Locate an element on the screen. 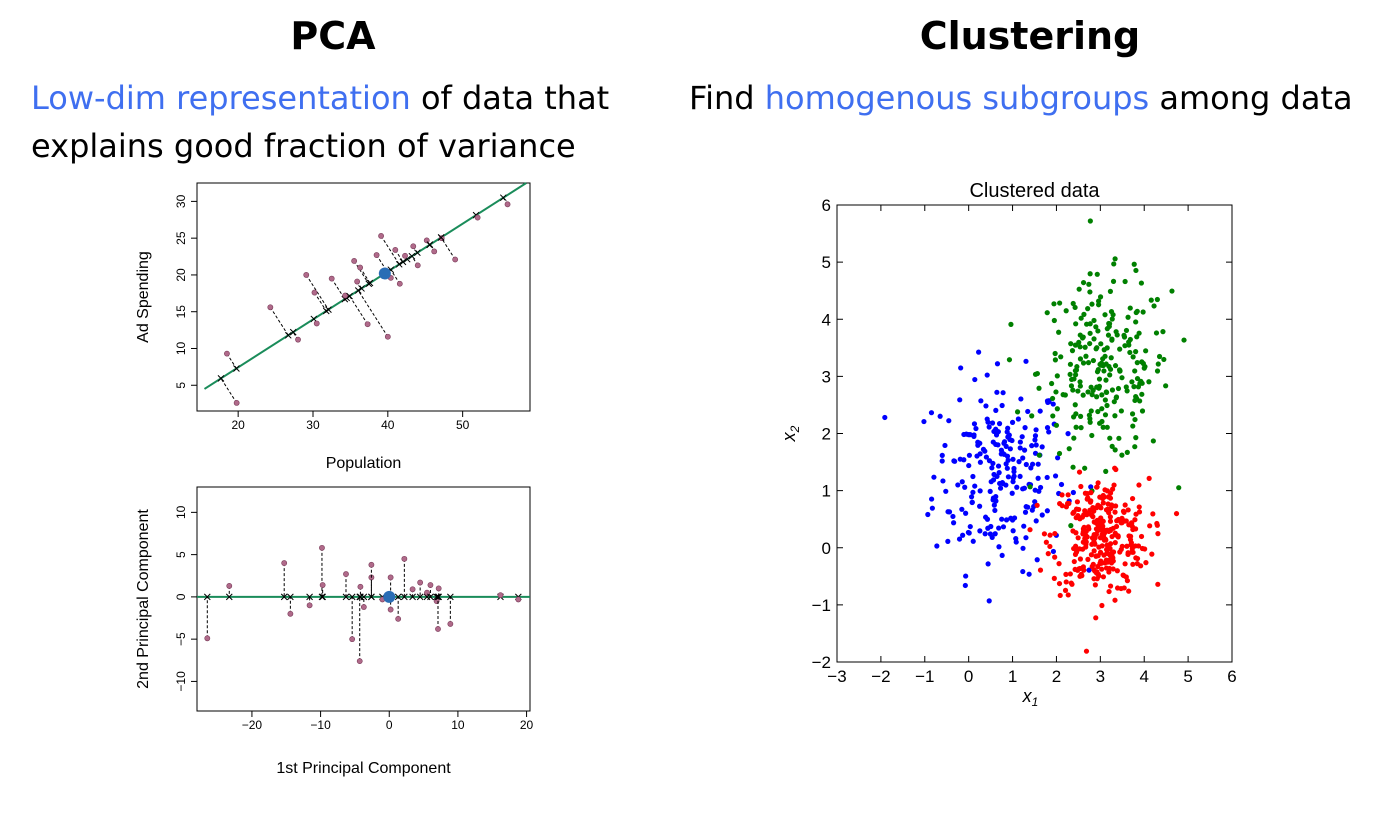  pca-heading: PCA is located at coordinates (333, 36).